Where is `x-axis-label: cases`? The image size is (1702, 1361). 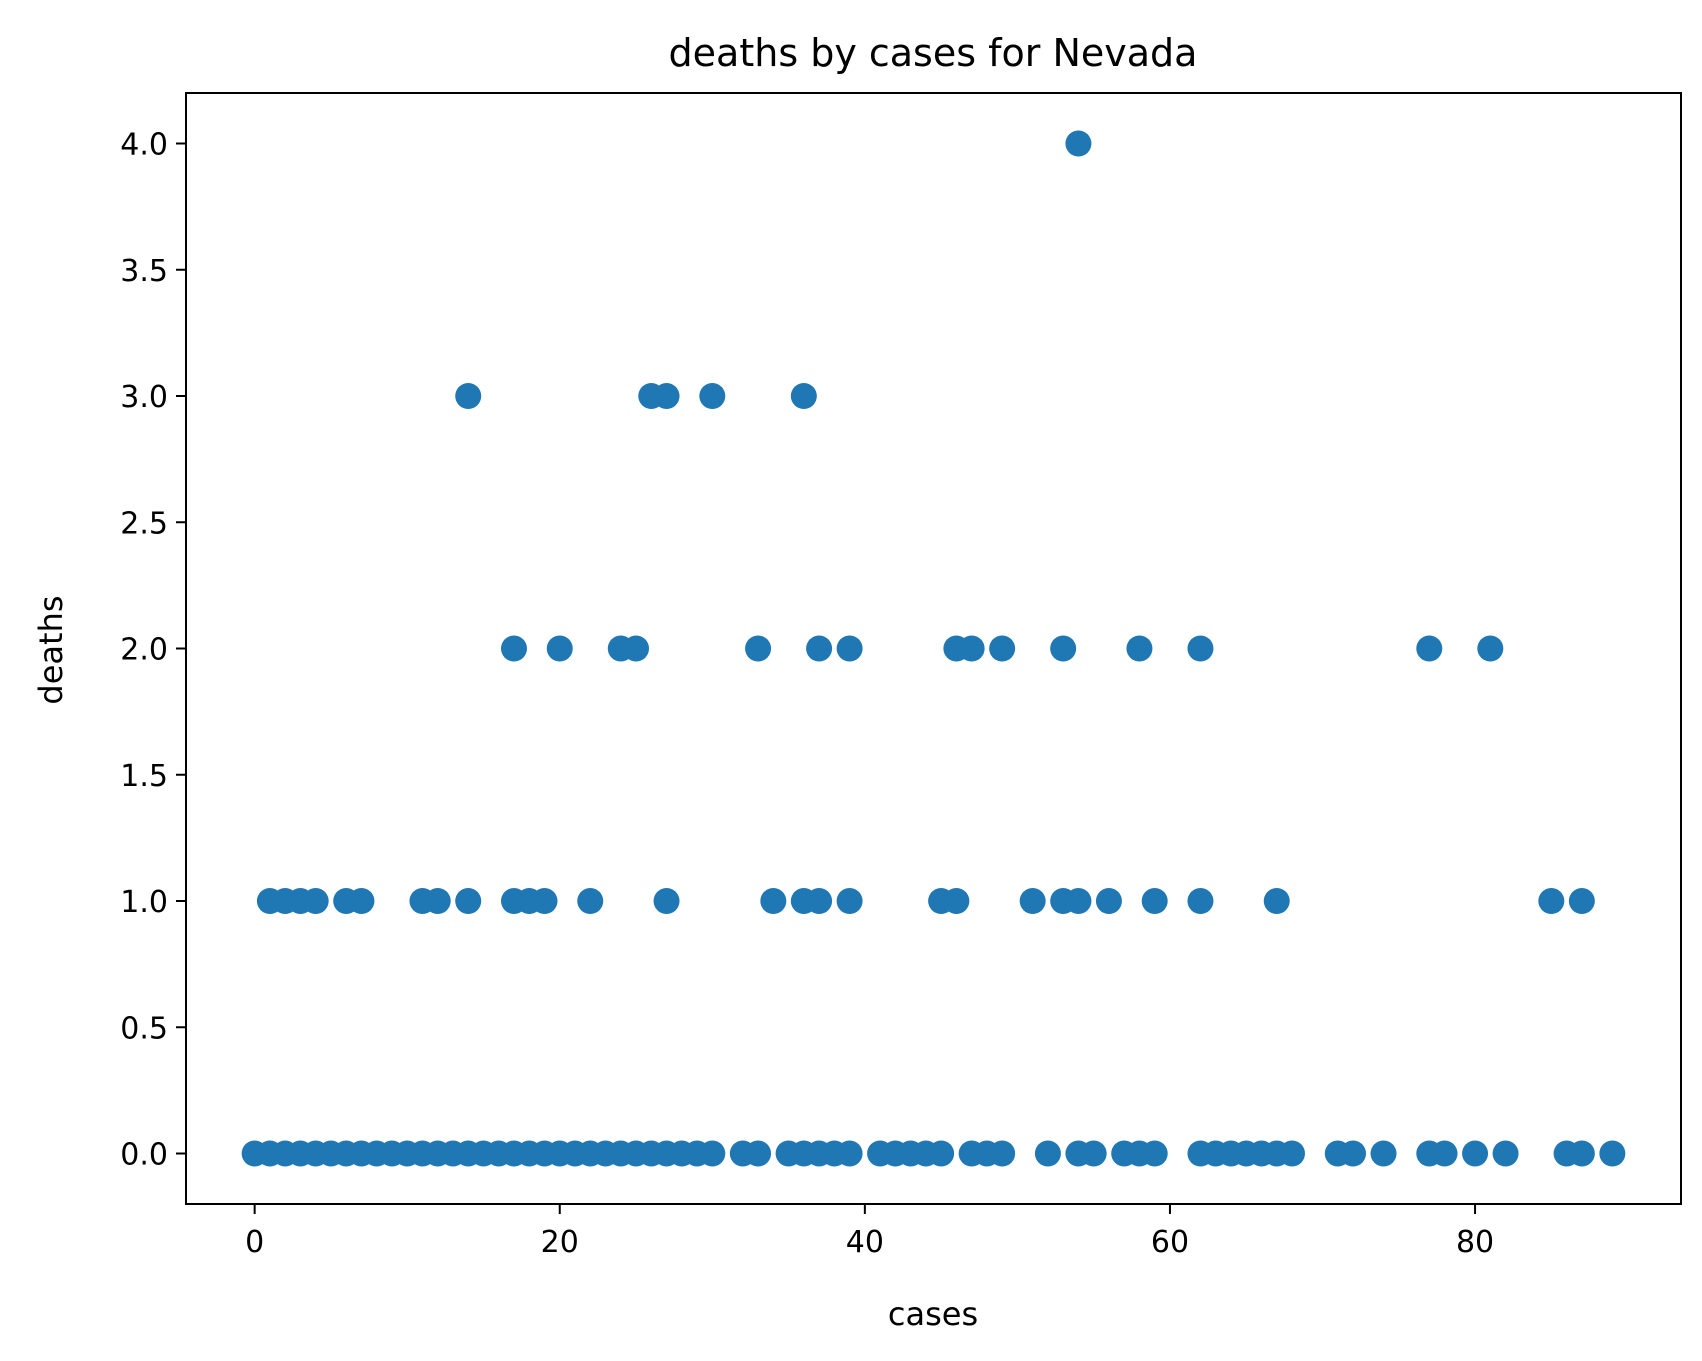 x-axis-label: cases is located at coordinates (933, 1314).